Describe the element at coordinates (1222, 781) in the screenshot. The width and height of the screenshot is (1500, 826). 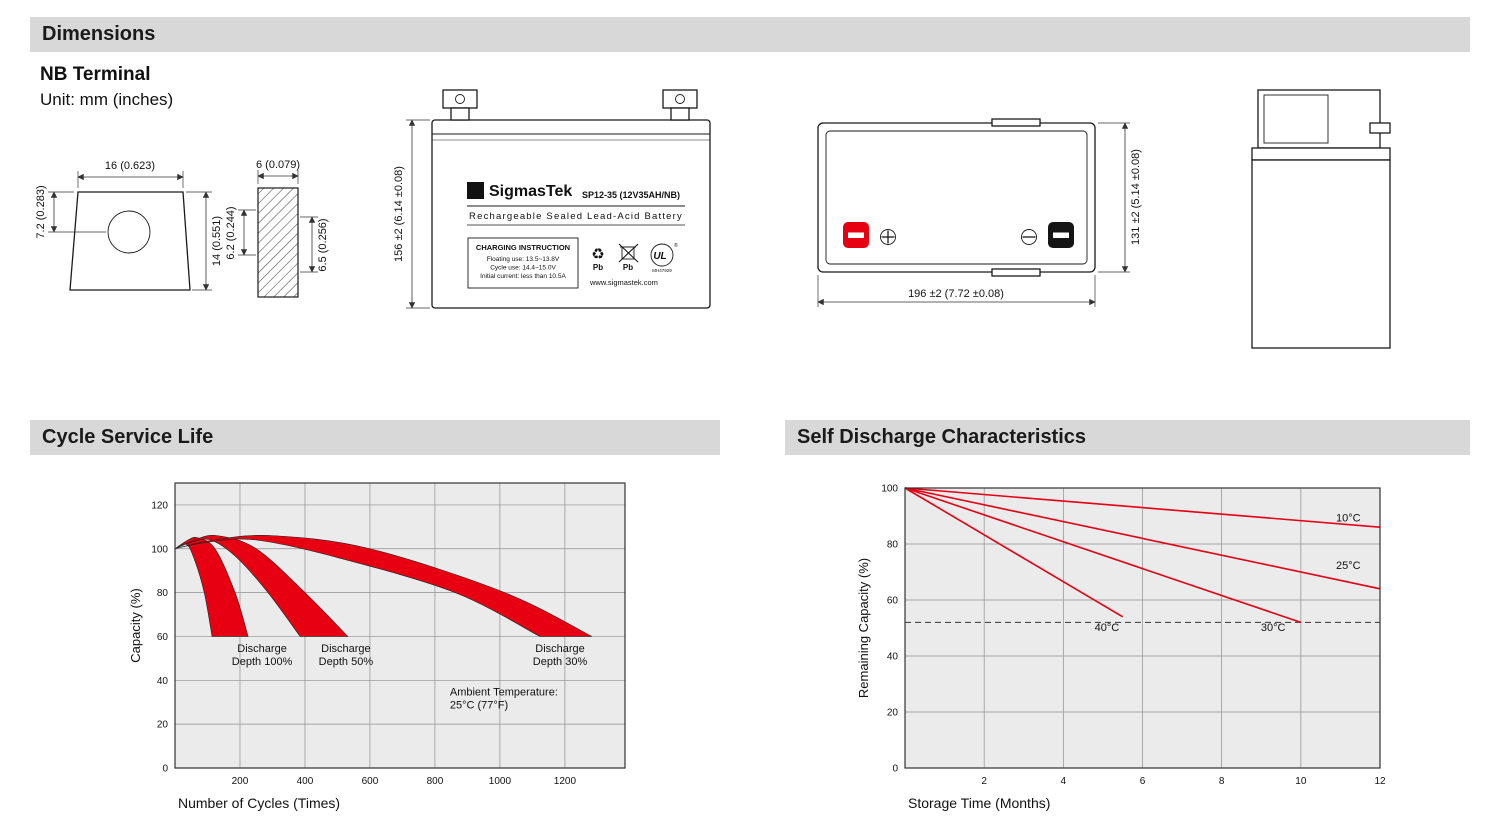
I see `x-tick-label: 8` at that location.